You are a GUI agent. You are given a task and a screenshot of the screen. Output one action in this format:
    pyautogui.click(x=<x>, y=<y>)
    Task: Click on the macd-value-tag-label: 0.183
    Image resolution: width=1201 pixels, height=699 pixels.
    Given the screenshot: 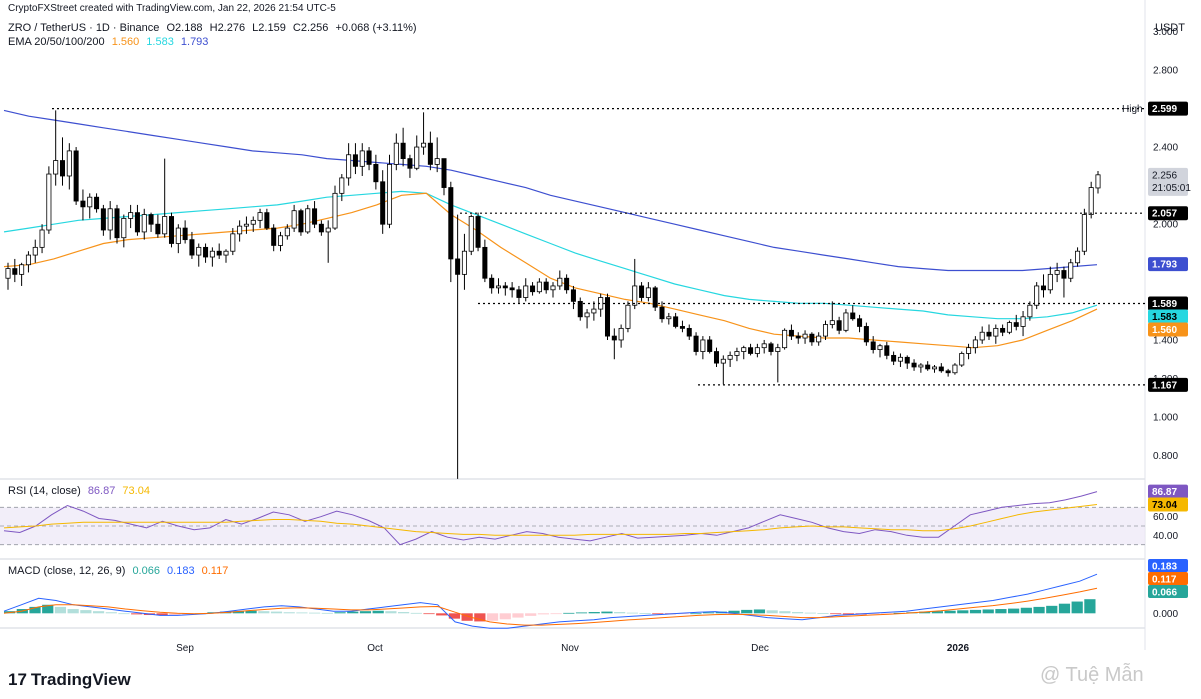 What is the action you would take?
    pyautogui.click(x=1164, y=567)
    